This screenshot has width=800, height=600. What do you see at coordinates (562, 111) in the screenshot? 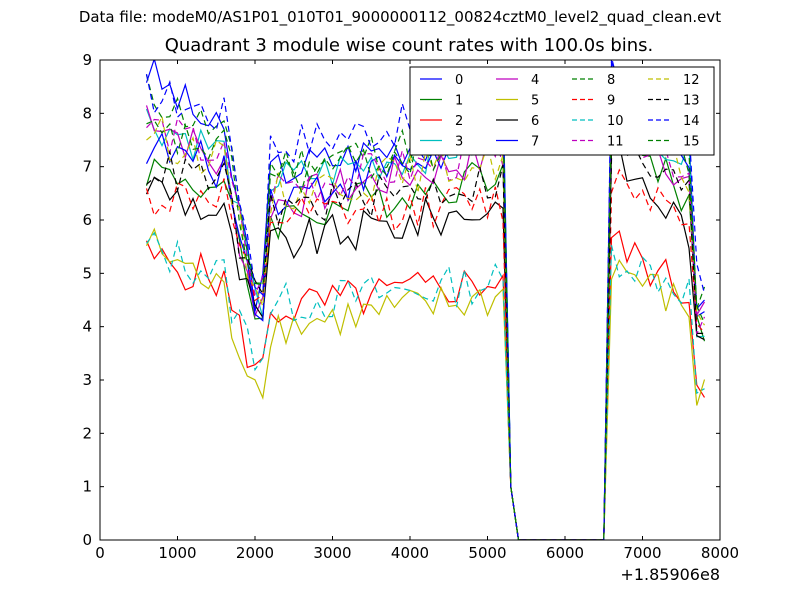
I see `legend-frame` at bounding box center [562, 111].